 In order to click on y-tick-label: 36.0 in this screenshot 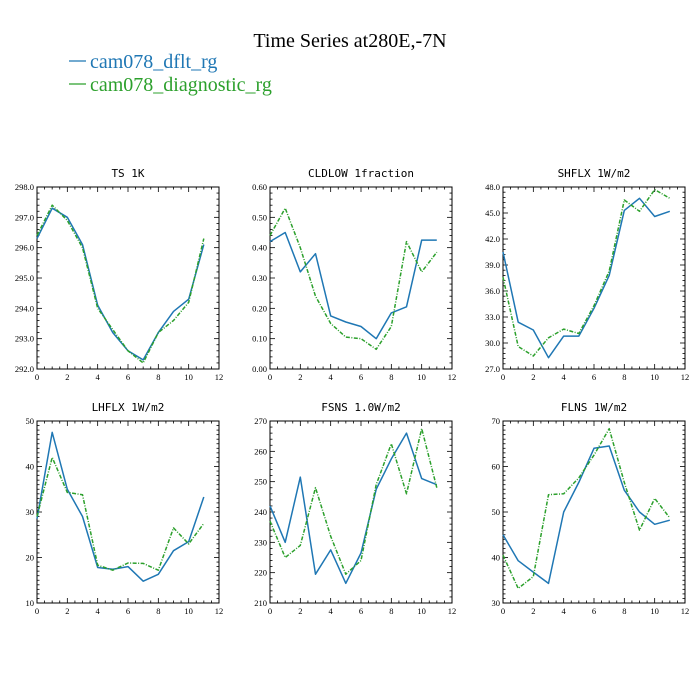, I will do `click(492, 291)`.